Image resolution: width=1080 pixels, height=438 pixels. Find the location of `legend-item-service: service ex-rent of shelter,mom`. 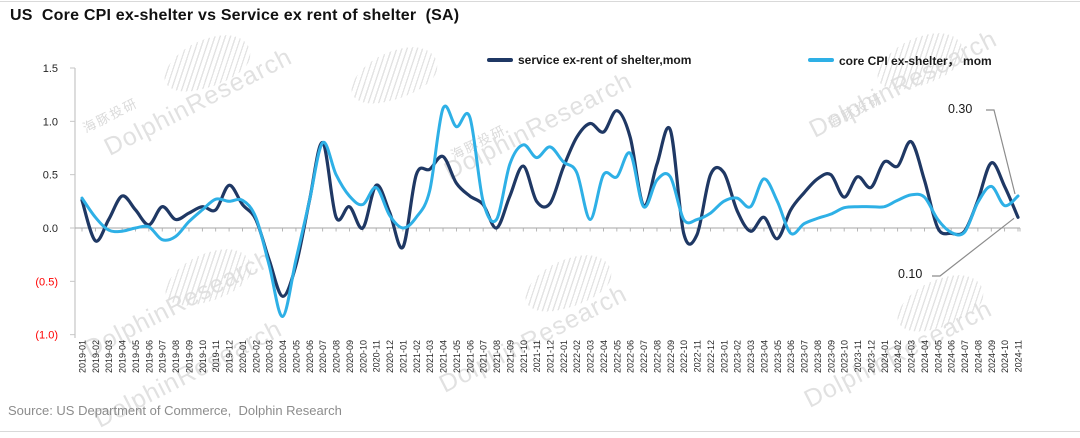

legend-item-service: service ex-rent of shelter,mom is located at coordinates (589, 60).